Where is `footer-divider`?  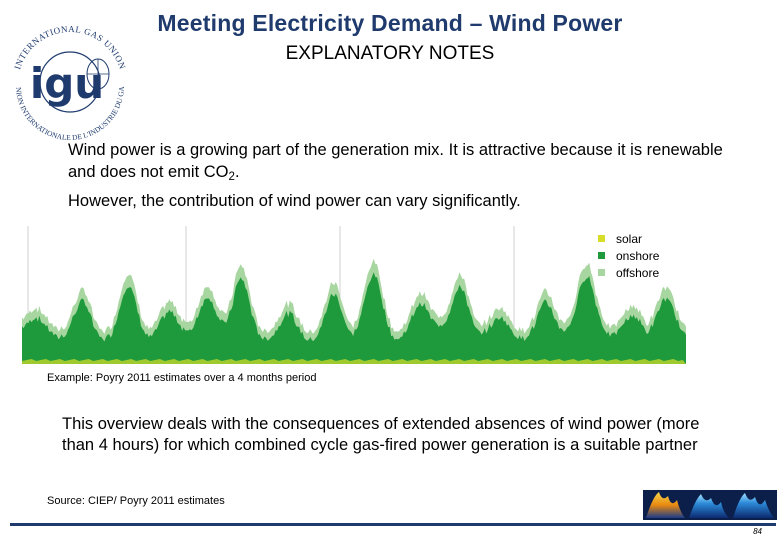 footer-divider is located at coordinates (393, 524).